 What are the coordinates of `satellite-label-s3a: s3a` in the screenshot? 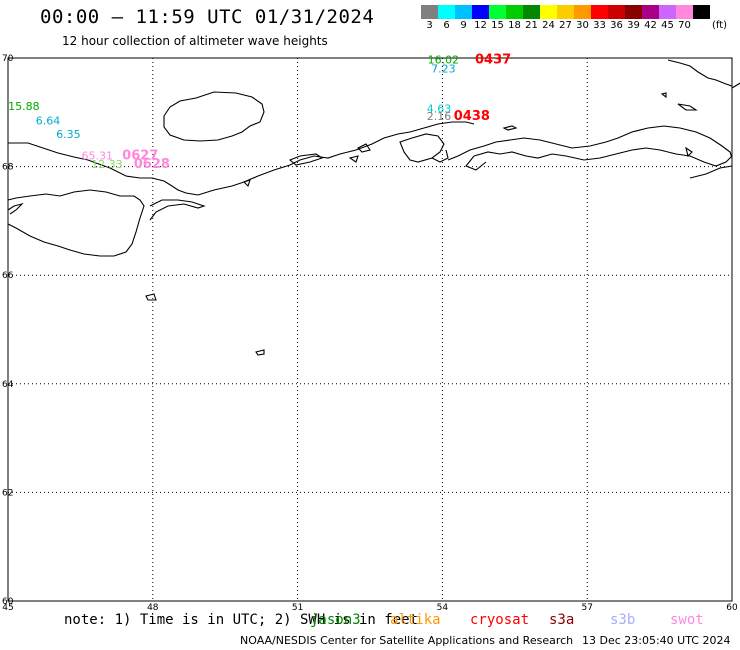 It's located at (562, 620).